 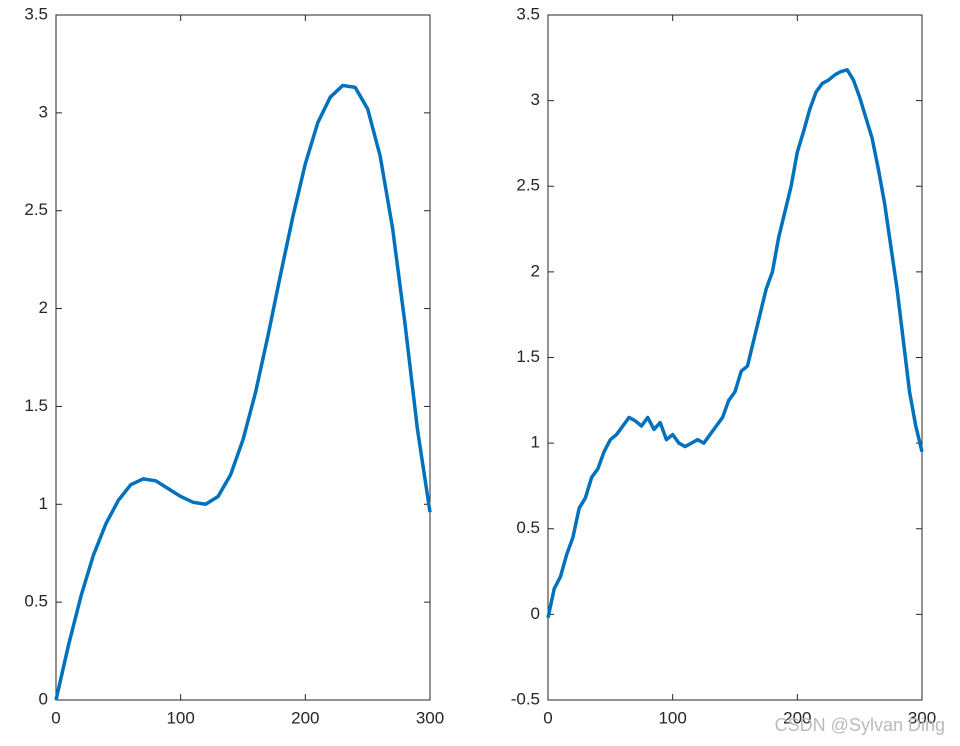 I want to click on watermark: CSDN @Sylvan Ding, so click(x=860, y=725).